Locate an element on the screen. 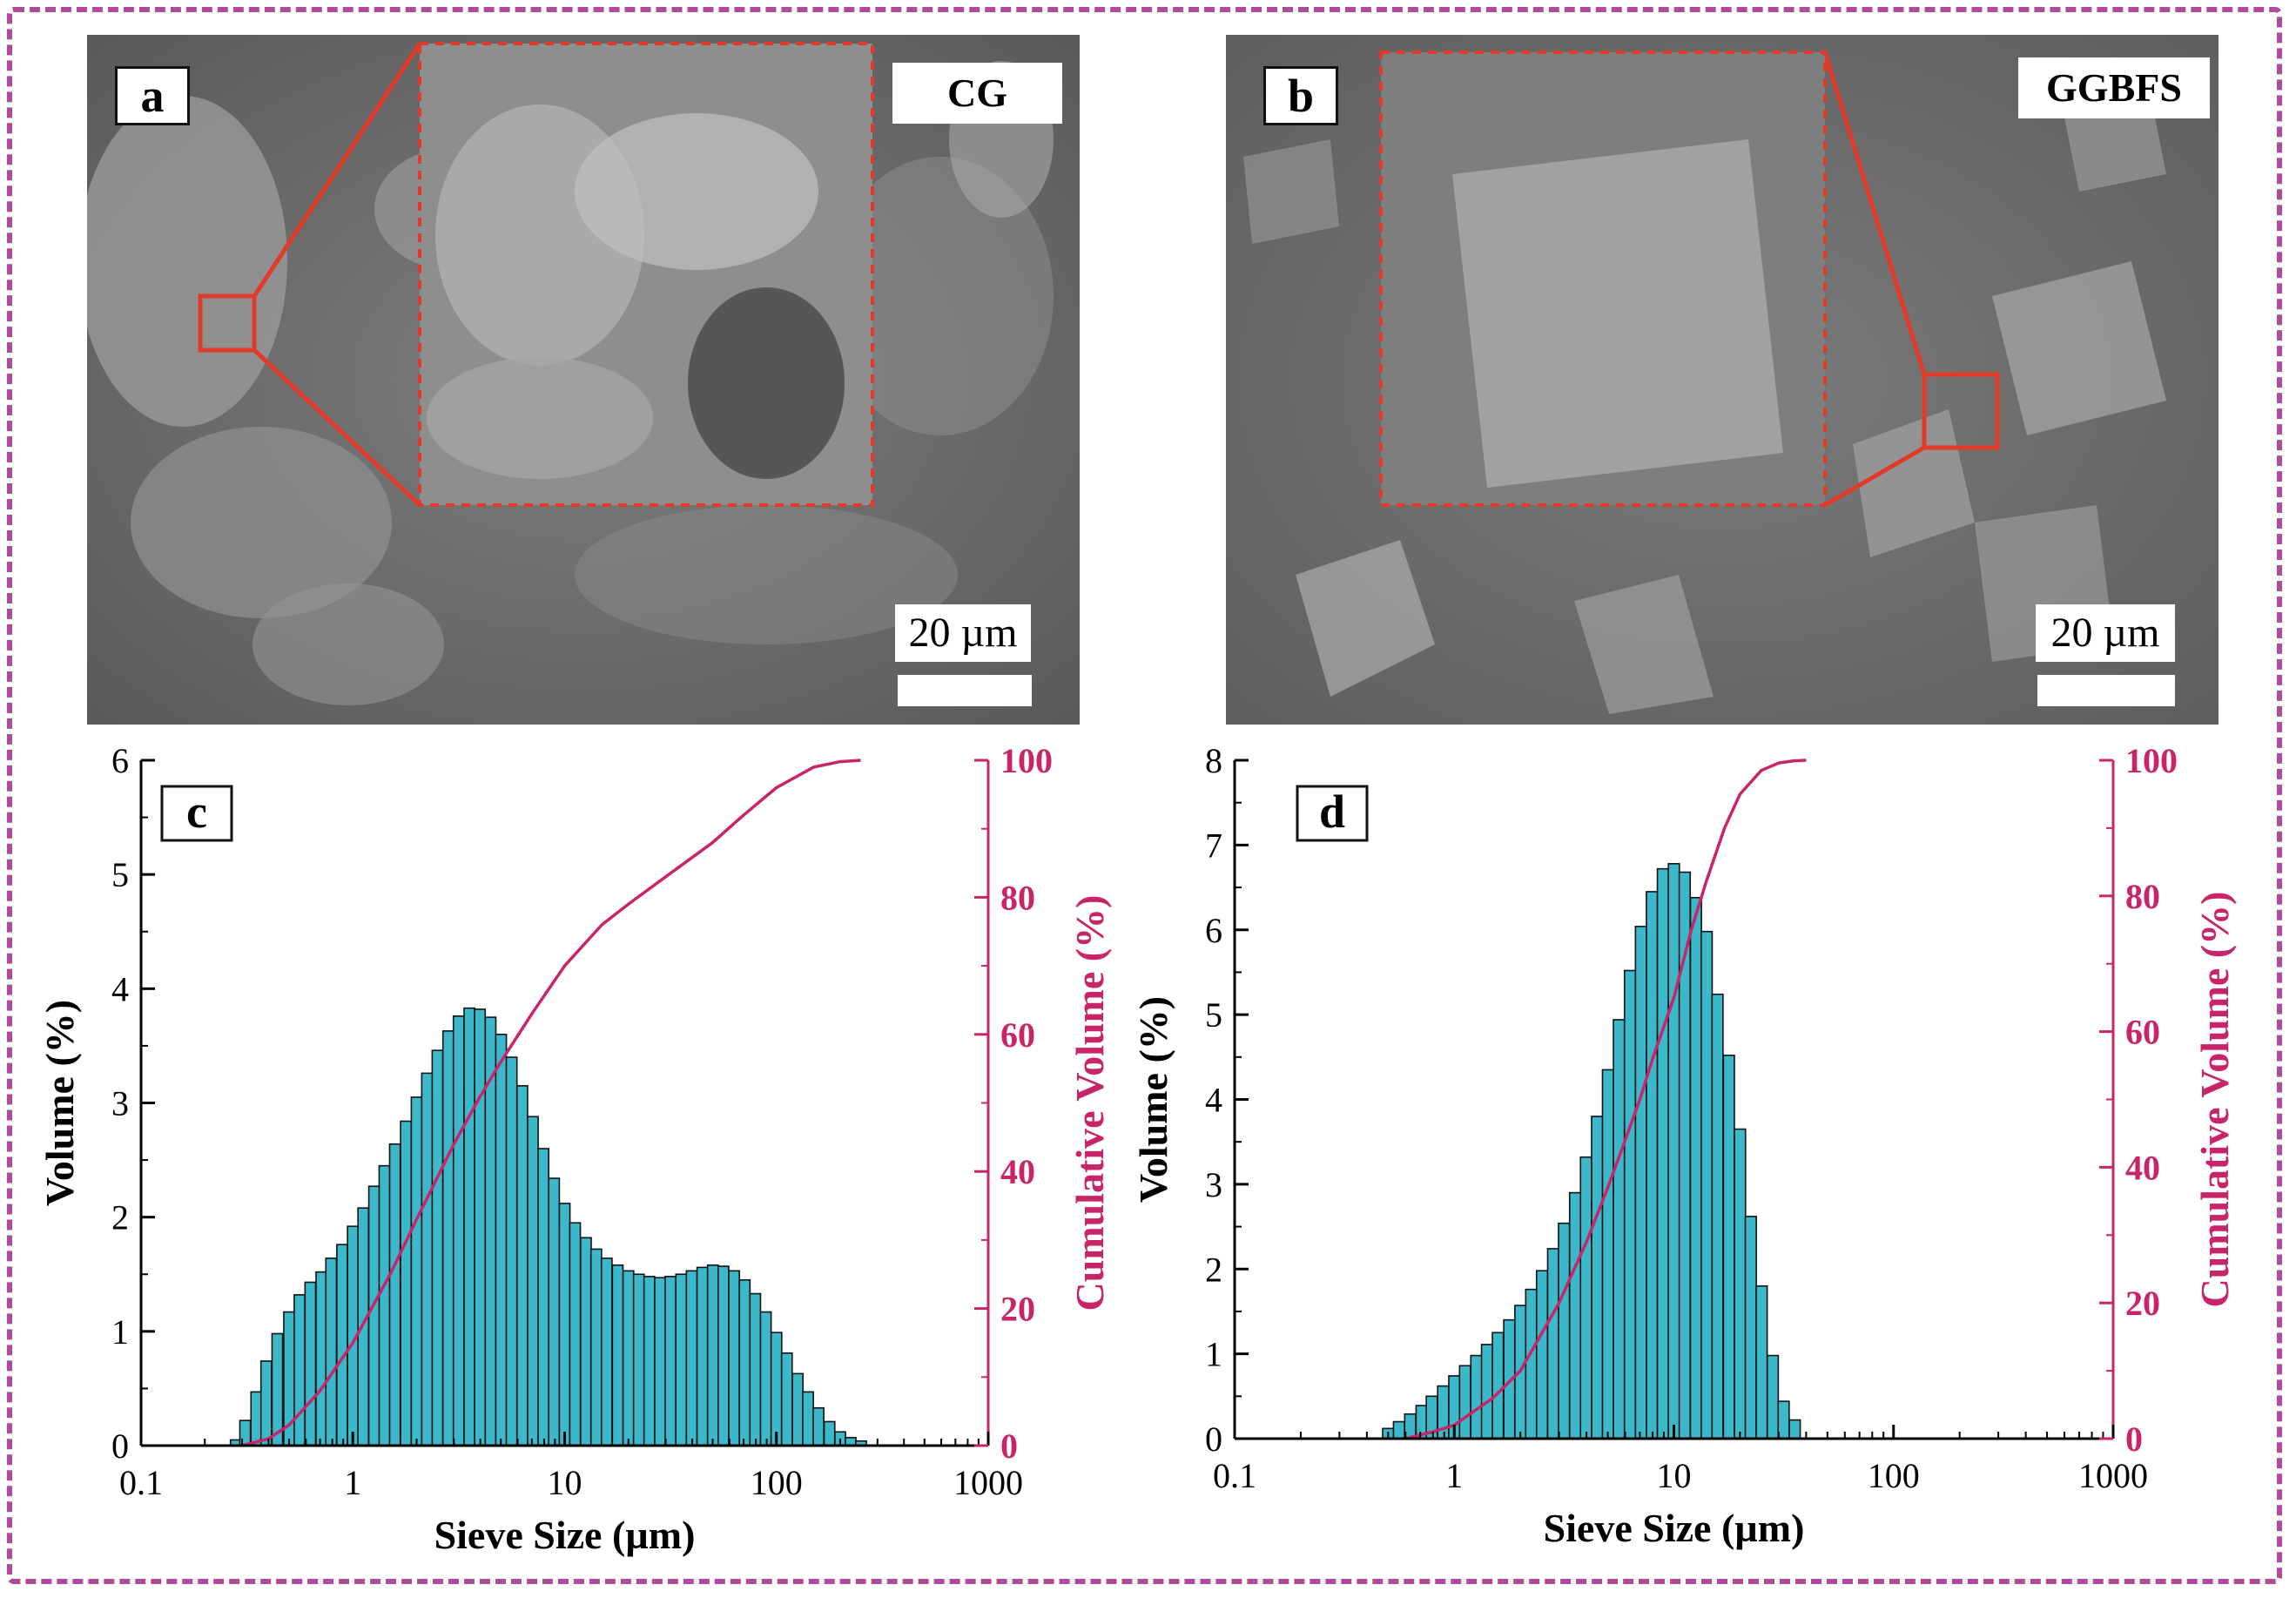  x-axis-title: Sieve Size (µm) is located at coordinates (1674, 1528).